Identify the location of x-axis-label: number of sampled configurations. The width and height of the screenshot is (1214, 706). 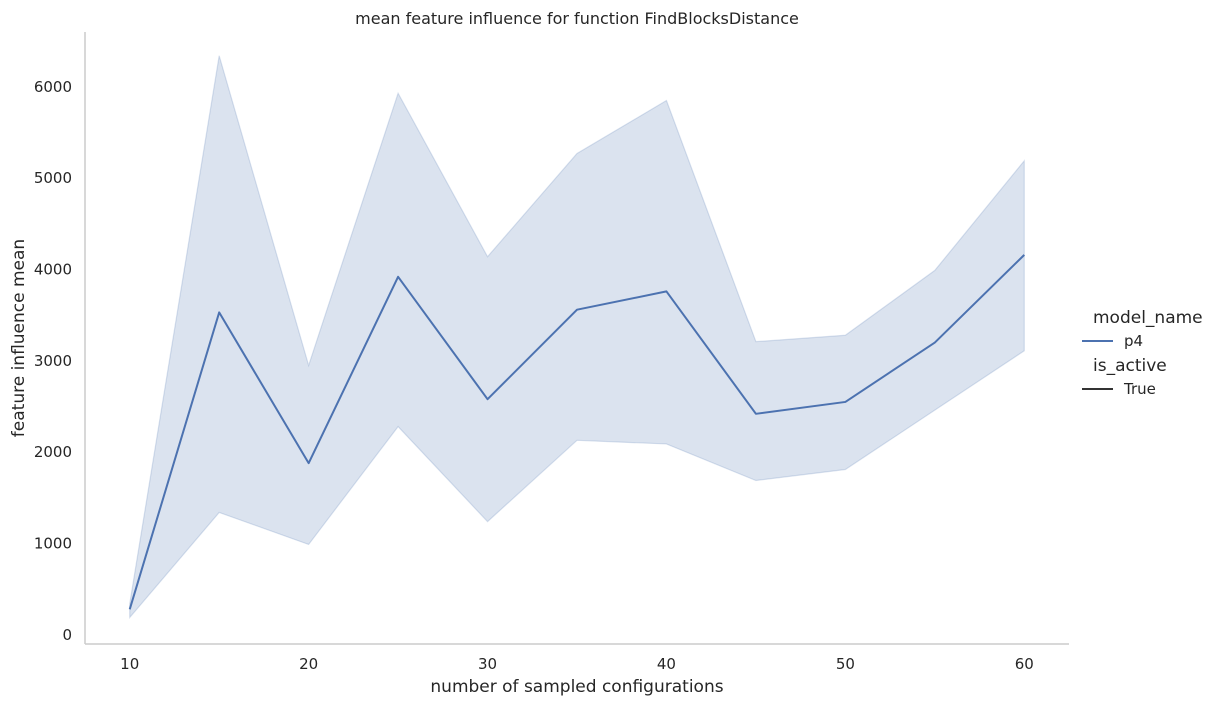
(576, 687).